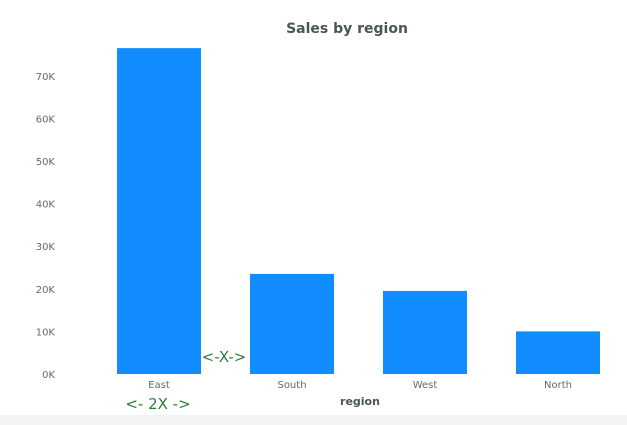  What do you see at coordinates (48, 375) in the screenshot?
I see `y-tick-label: 0K` at bounding box center [48, 375].